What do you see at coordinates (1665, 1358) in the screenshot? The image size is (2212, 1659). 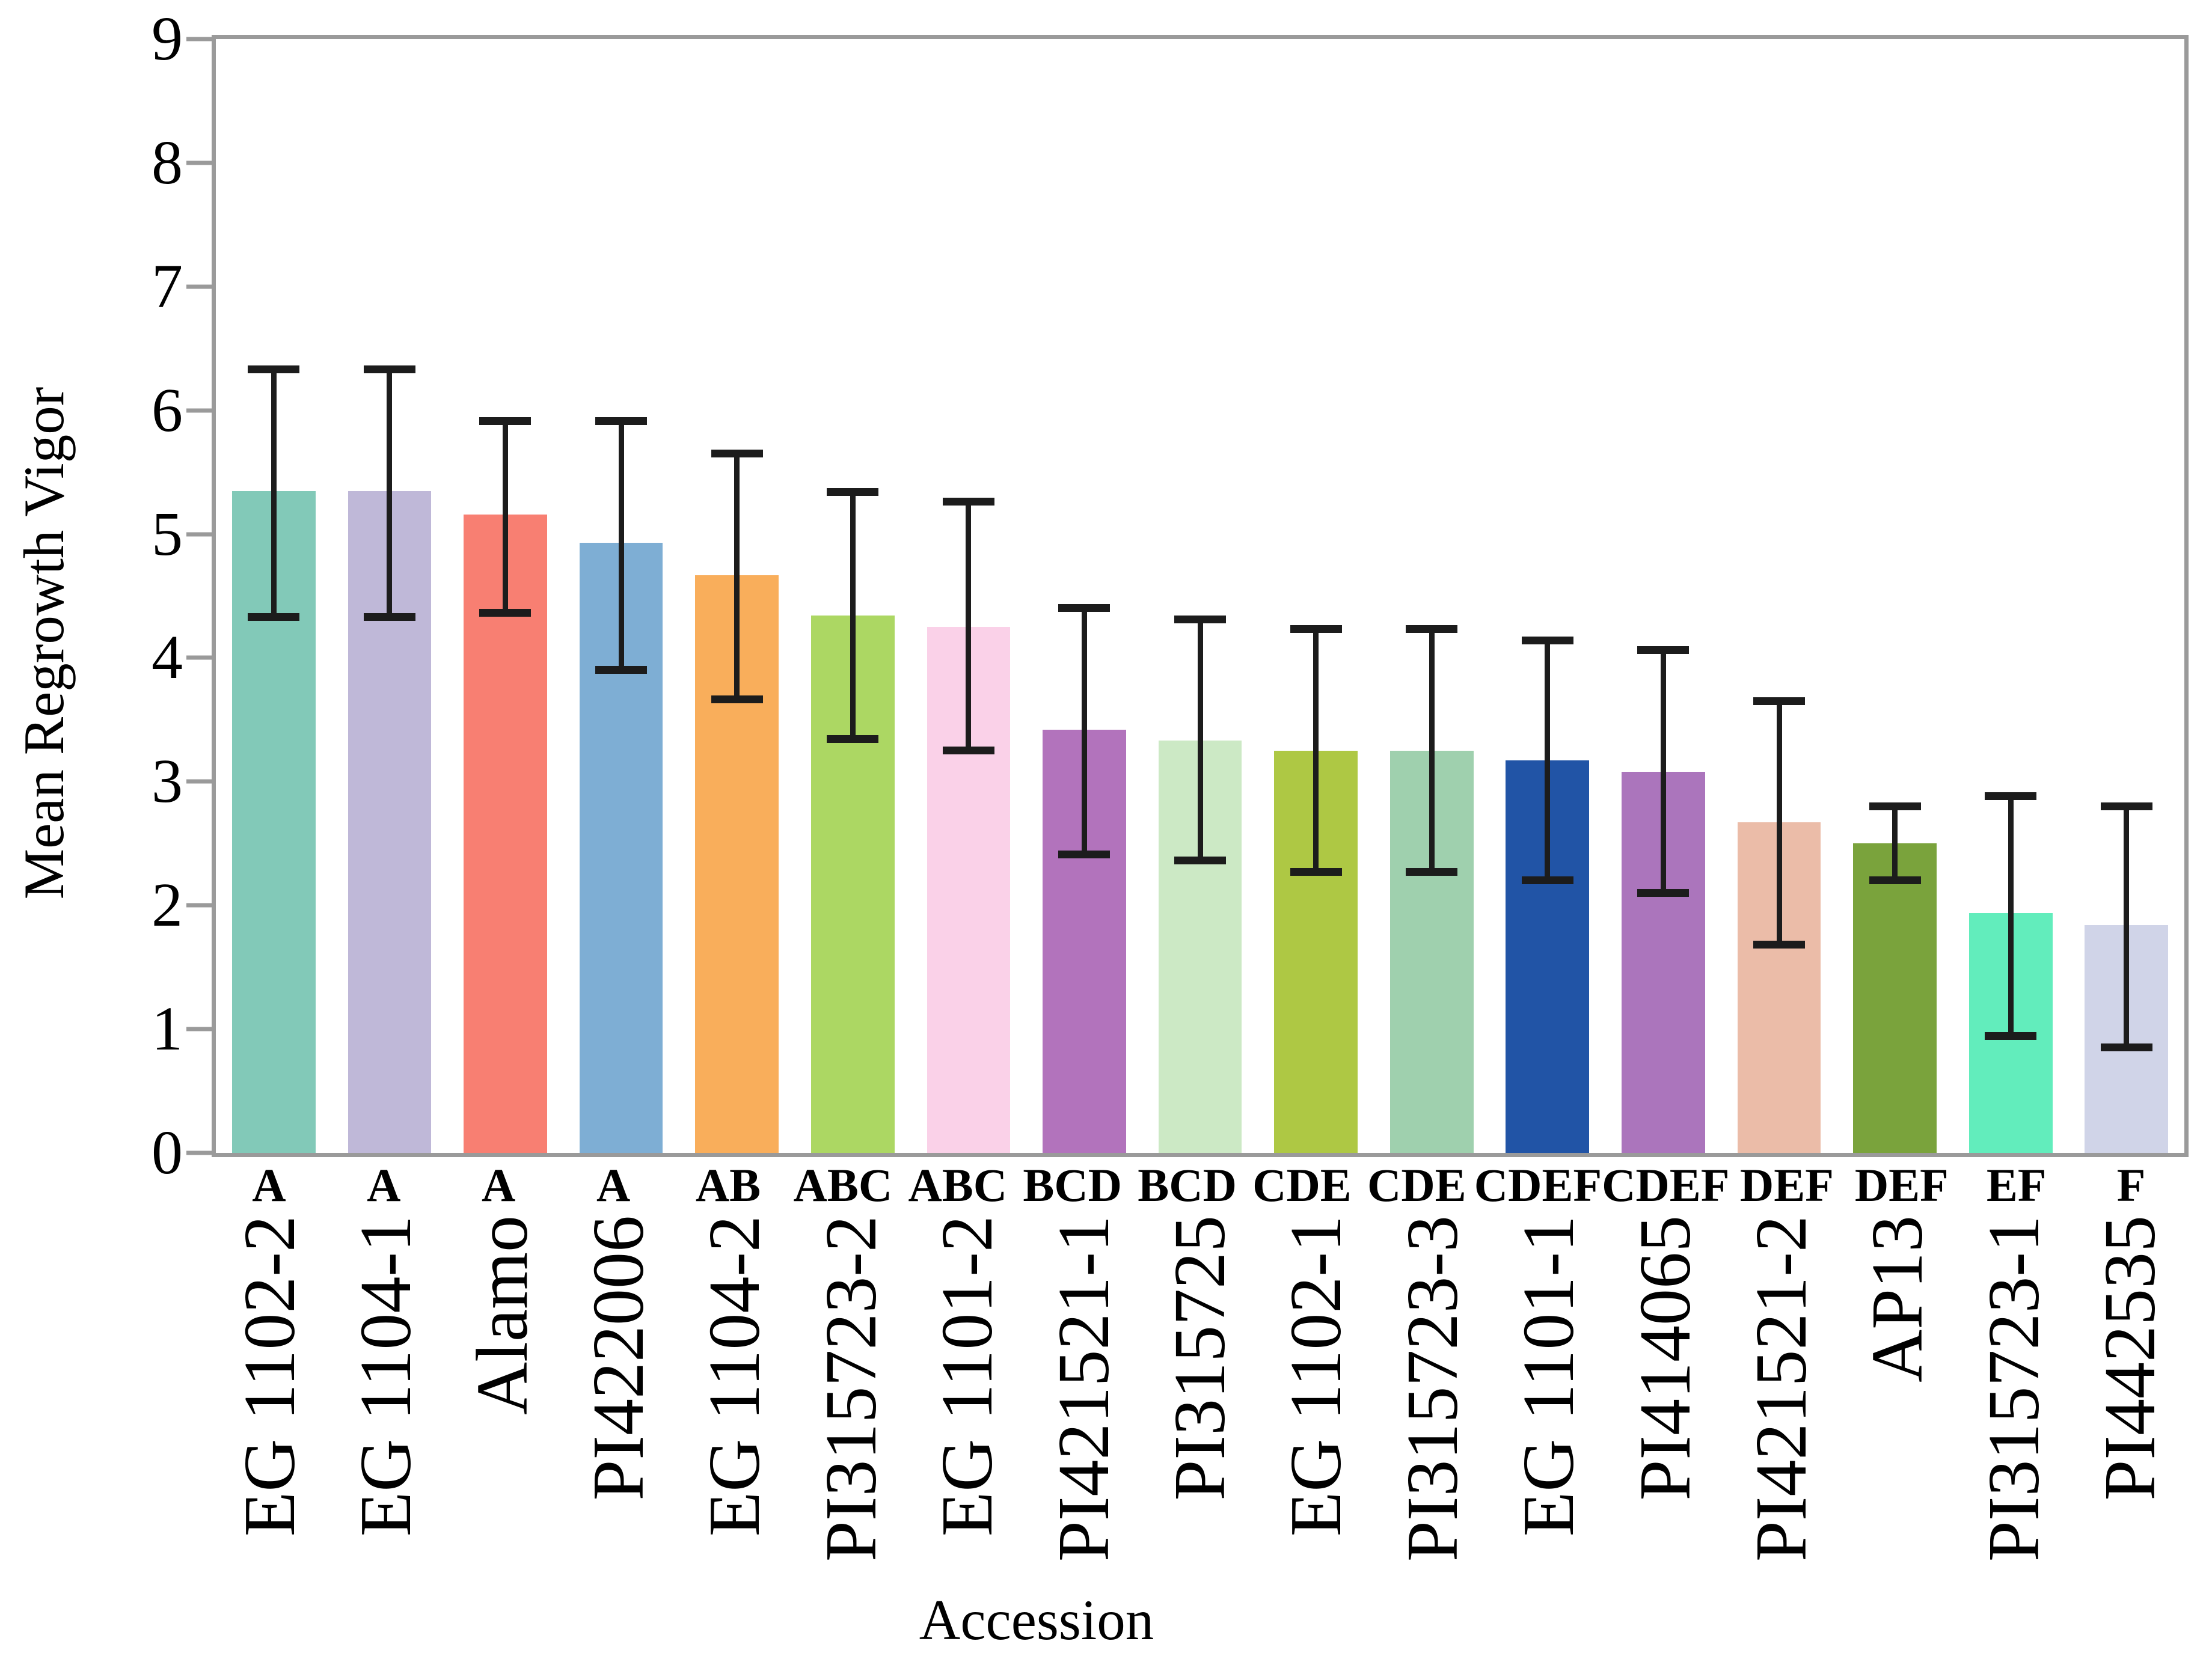 I see `x-axis-category-label: PI414065` at bounding box center [1665, 1358].